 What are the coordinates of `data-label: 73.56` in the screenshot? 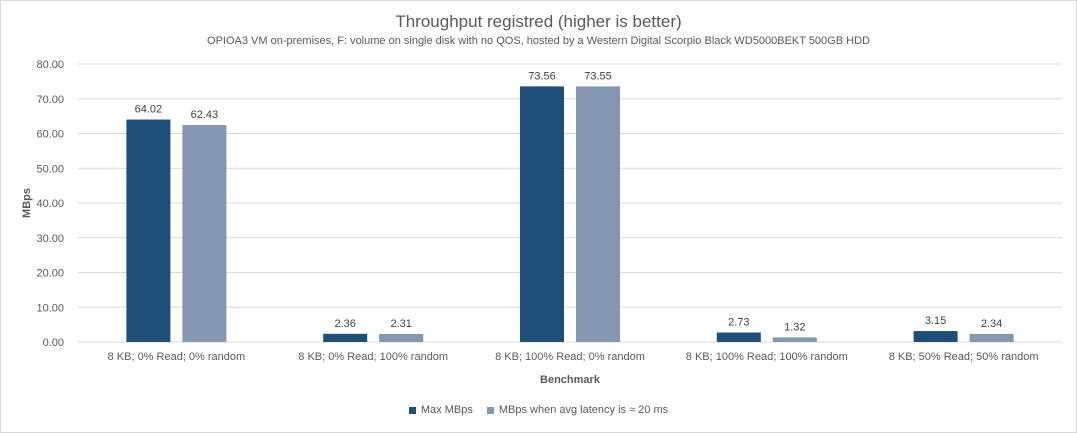 It's located at (542, 76).